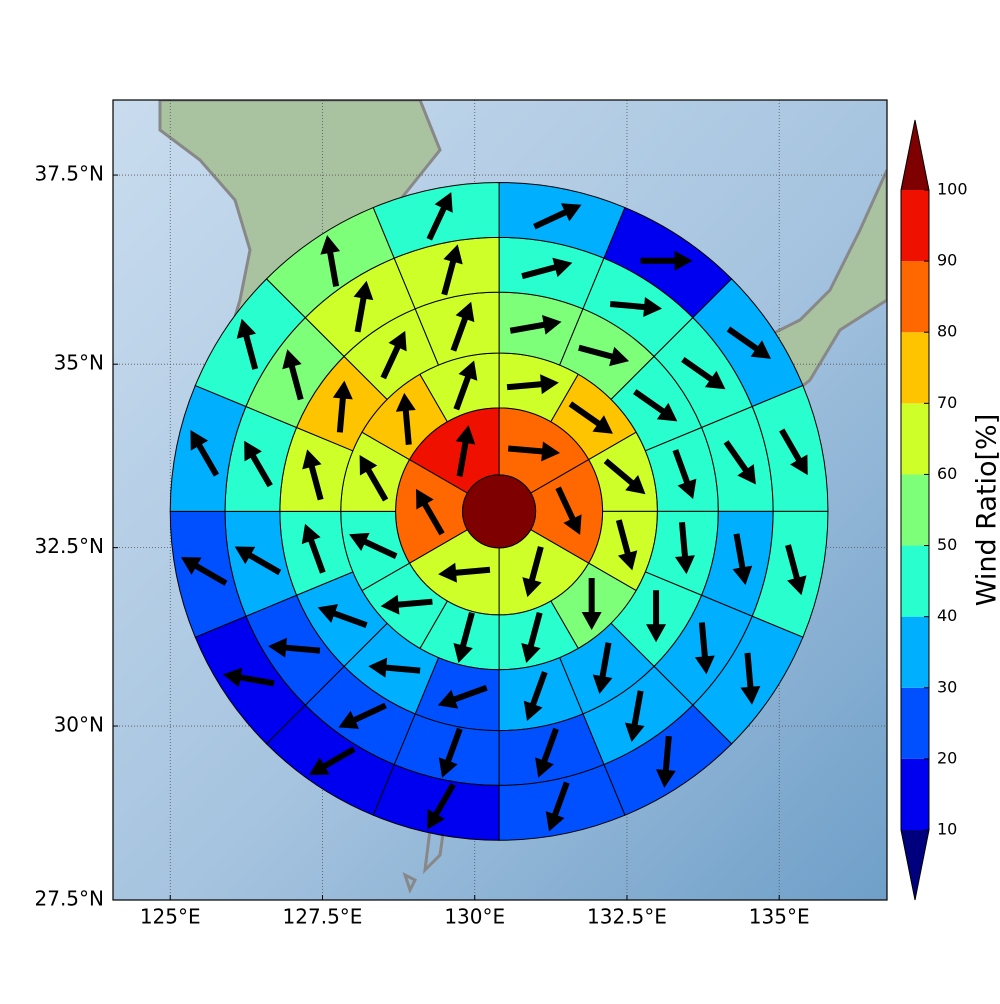 The image size is (1000, 1004). I want to click on colorbar-tick-label: 50, so click(947, 544).